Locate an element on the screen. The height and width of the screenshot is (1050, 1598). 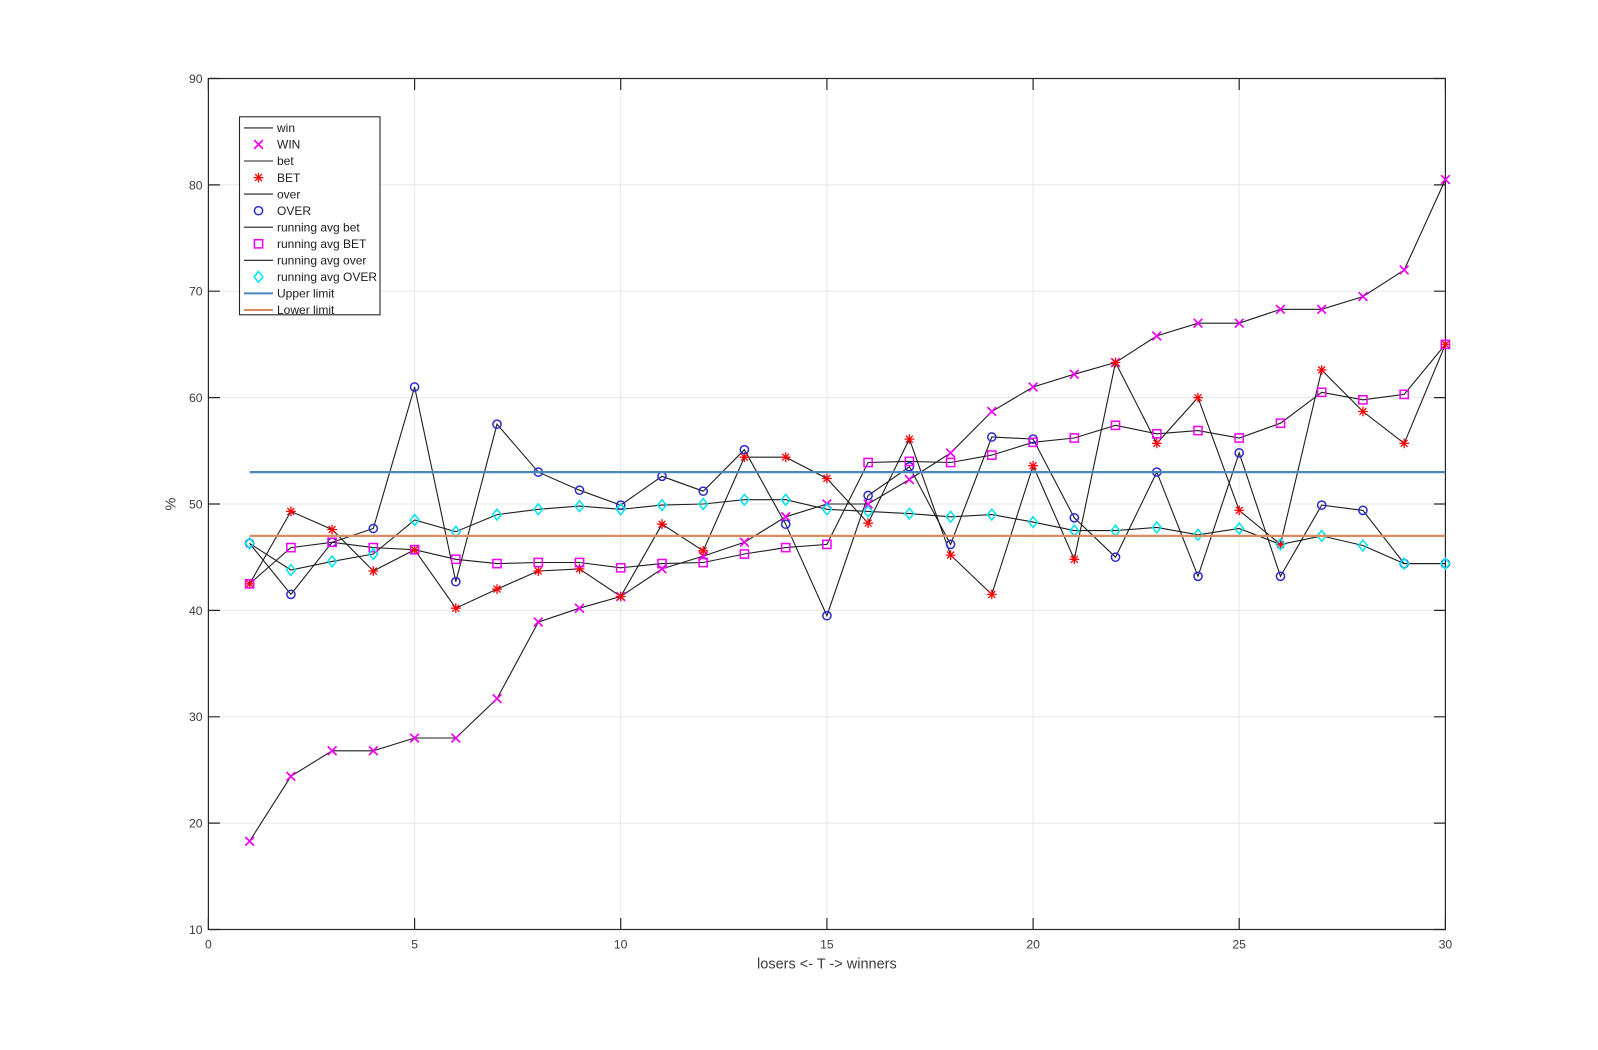
svg-text: 40 is located at coordinates (196, 611).